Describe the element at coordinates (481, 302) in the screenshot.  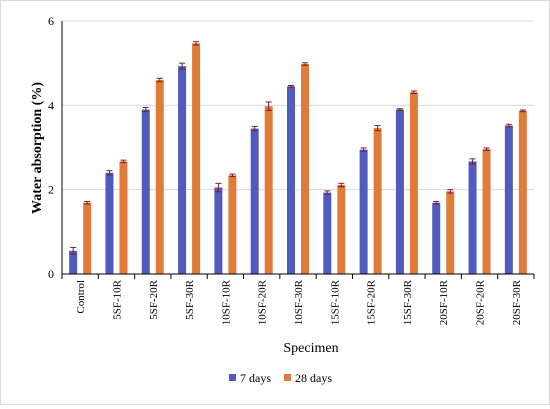
I see `x-tick-label: 20SF-20R` at that location.